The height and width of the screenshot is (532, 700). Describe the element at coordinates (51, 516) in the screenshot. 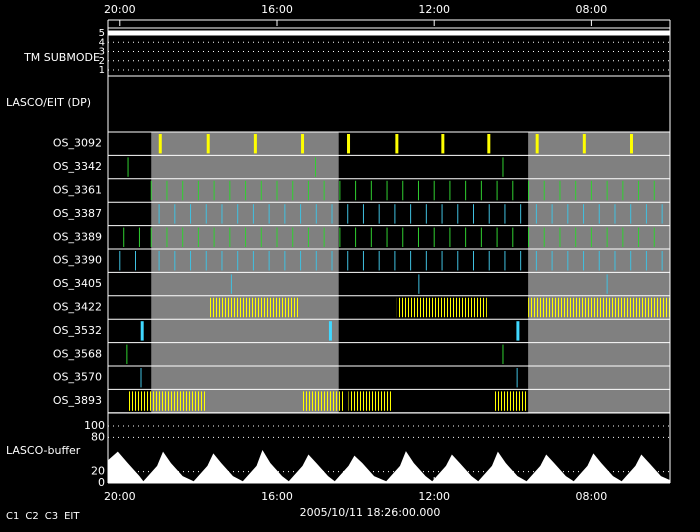

I see `legend-entry: C3` at that location.